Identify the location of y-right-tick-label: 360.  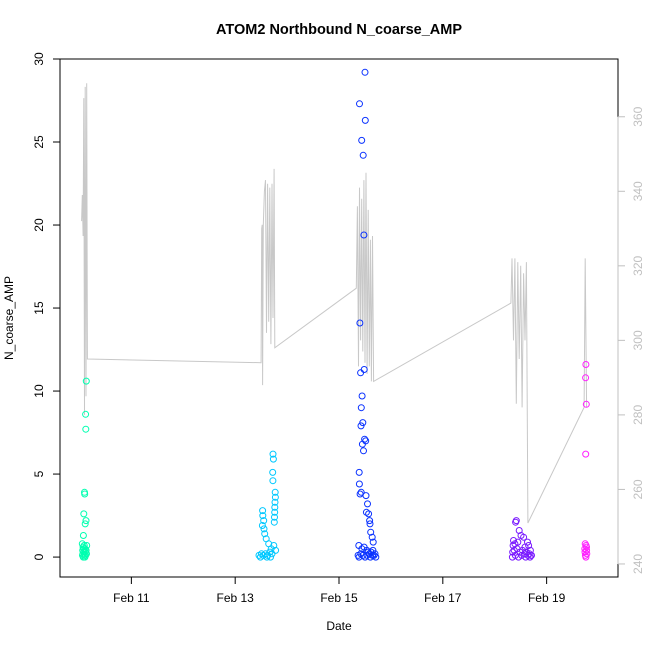
(638, 116).